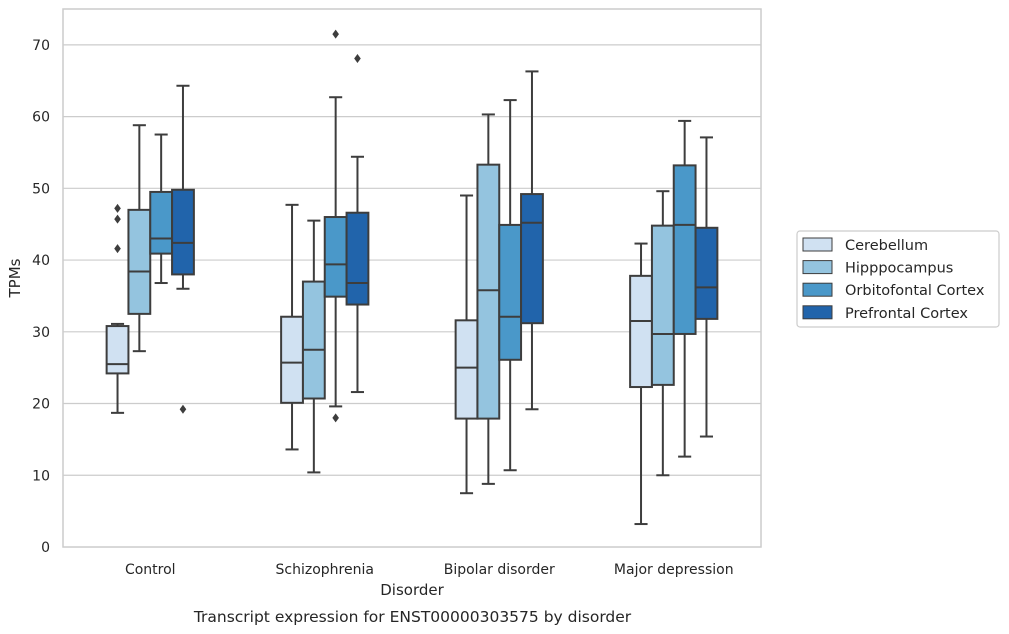  What do you see at coordinates (41, 405) in the screenshot?
I see `y-tick-label: 20` at bounding box center [41, 405].